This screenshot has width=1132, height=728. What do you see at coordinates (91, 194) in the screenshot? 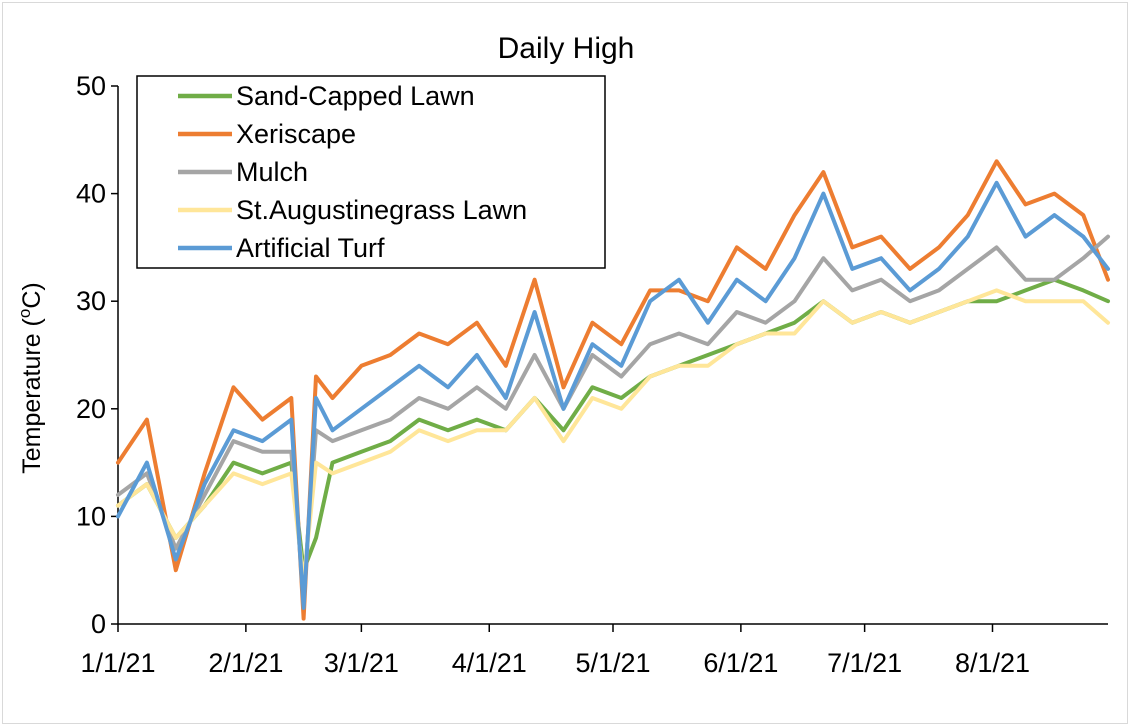
I see `y-tick-label: 40` at bounding box center [91, 194].